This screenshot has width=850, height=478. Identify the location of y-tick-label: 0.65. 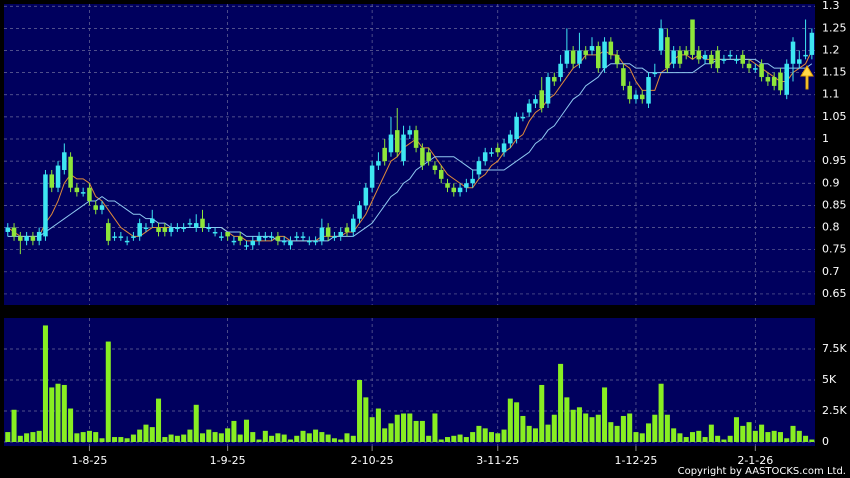
(834, 293).